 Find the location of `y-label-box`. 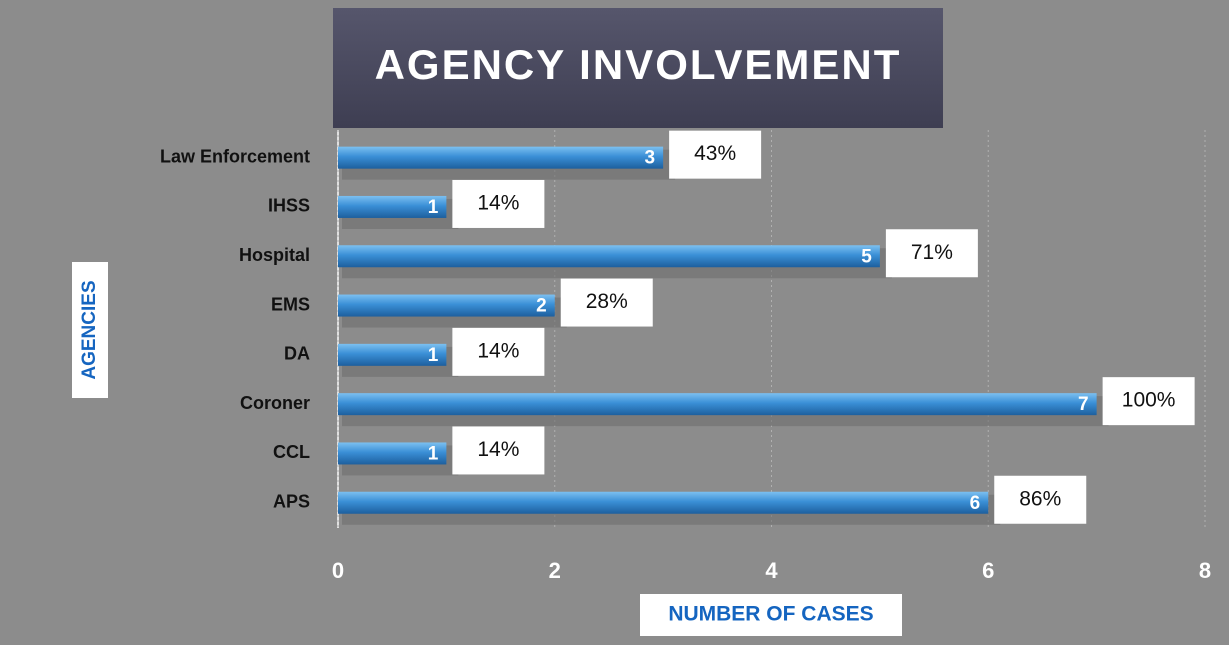

y-label-box is located at coordinates (90, 330).